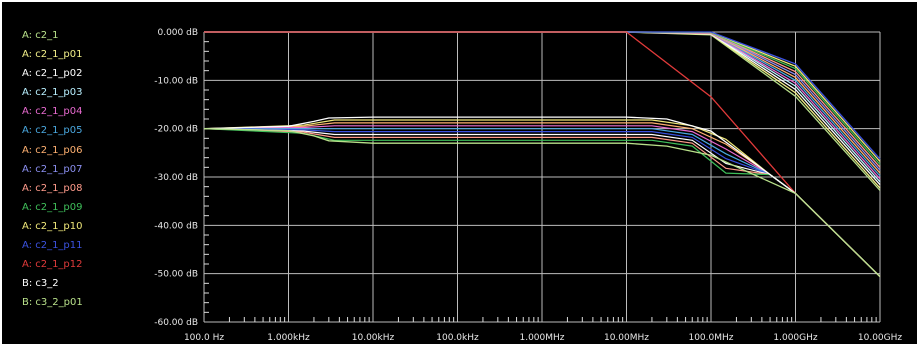  What do you see at coordinates (204, 338) in the screenshot?
I see `x-tick-label: 100.0 Hz` at bounding box center [204, 338].